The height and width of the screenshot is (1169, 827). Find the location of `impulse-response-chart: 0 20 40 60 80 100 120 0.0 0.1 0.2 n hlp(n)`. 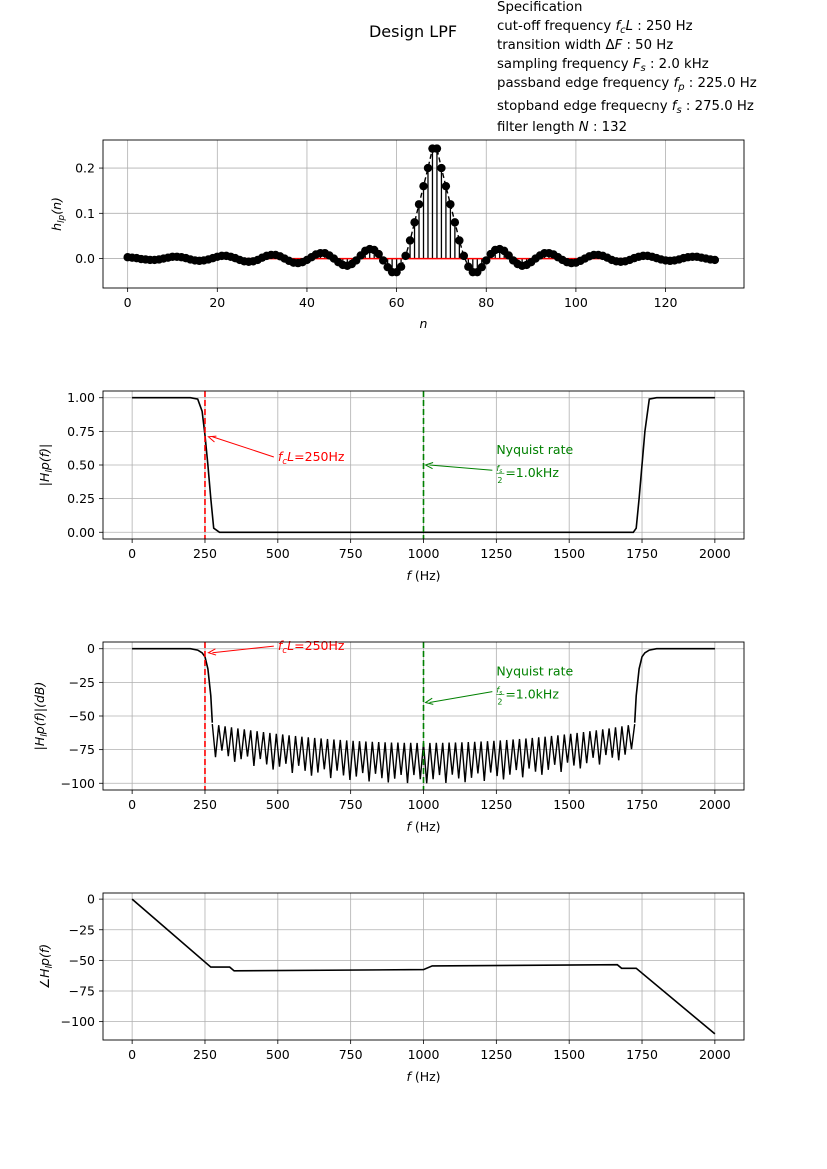

impulse-response-chart: 0 20 40 60 80 100 120 0.0 0.1 0.2 n hlp(n) is located at coordinates (397, 235).